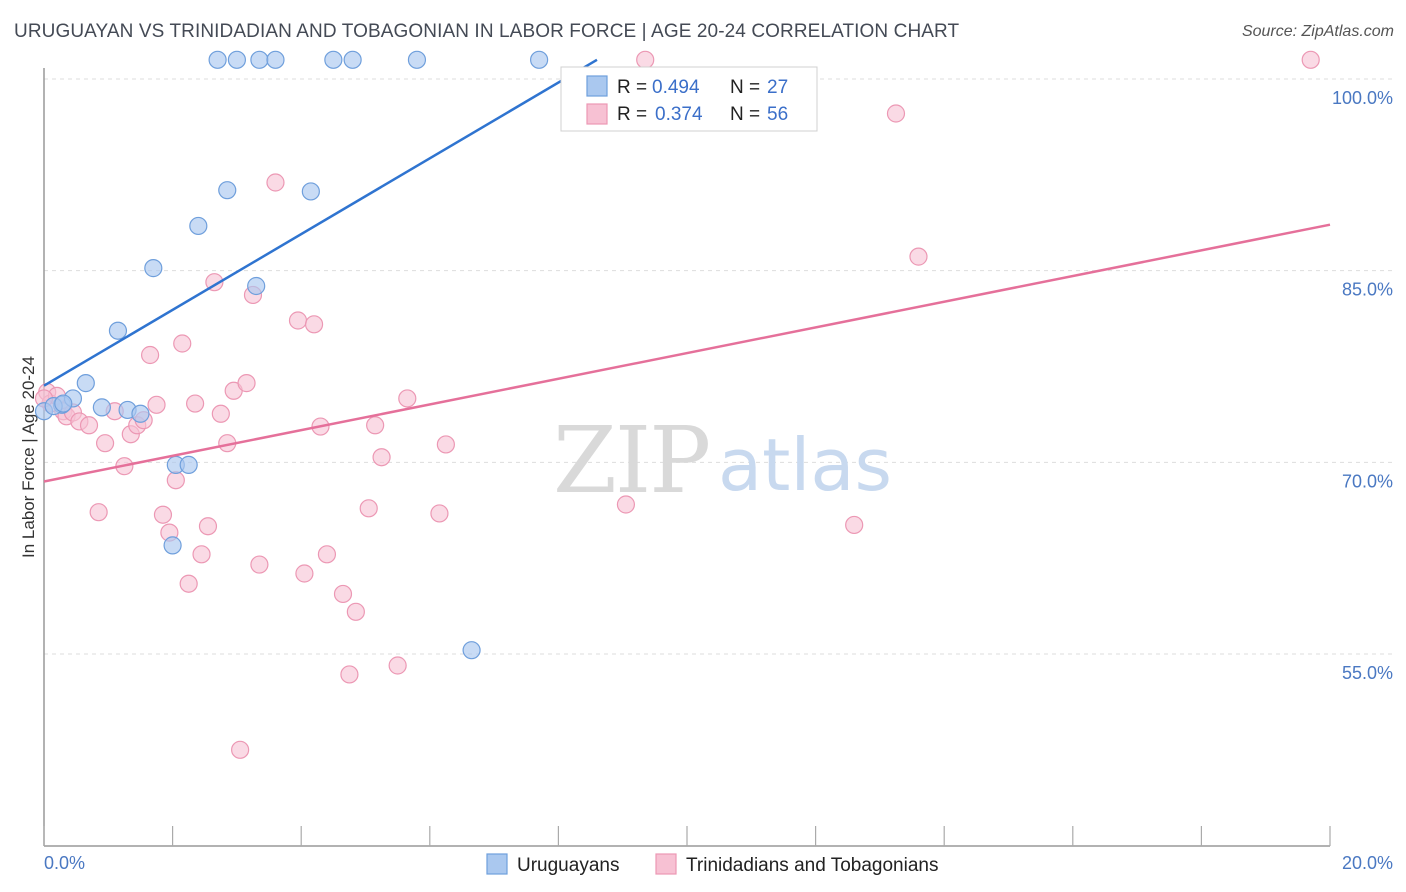  What do you see at coordinates (689, 99) in the screenshot?
I see `legend-box: R = 0.494 N = 27 R = 0.374 N = 56` at bounding box center [689, 99].